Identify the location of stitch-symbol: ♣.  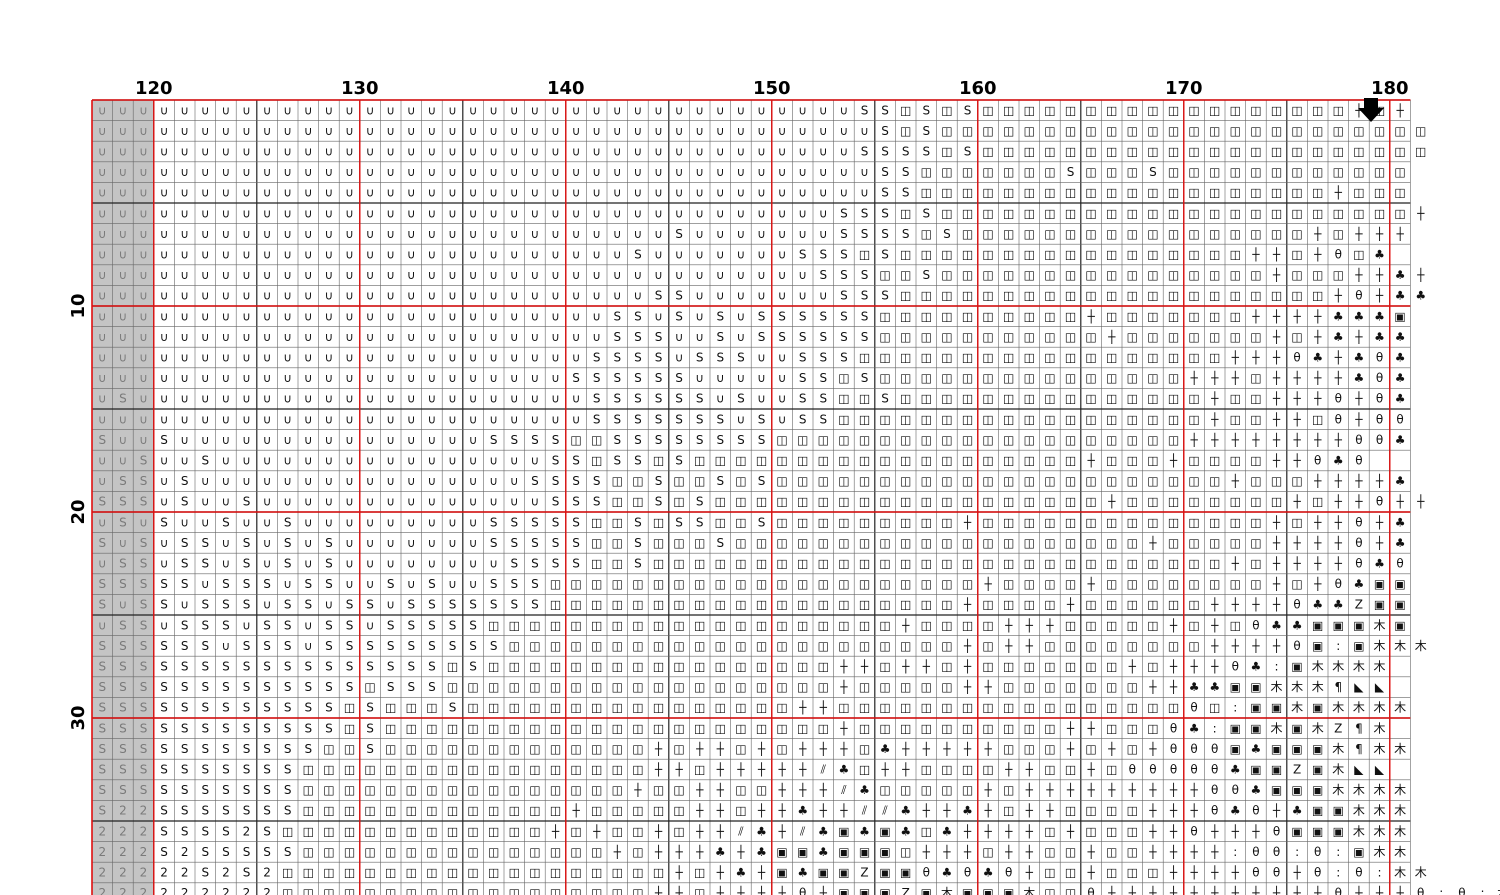
(1256, 749).